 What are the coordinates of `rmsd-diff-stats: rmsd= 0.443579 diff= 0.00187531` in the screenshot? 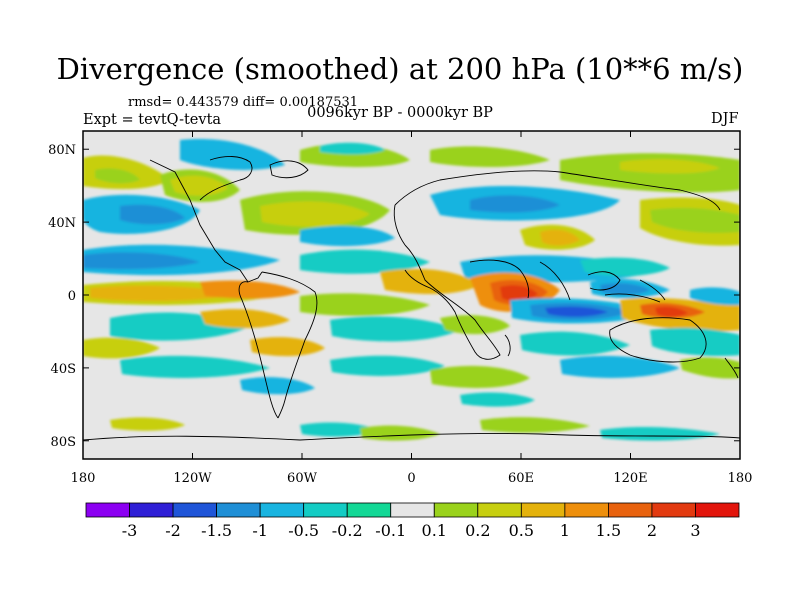 It's located at (243, 102).